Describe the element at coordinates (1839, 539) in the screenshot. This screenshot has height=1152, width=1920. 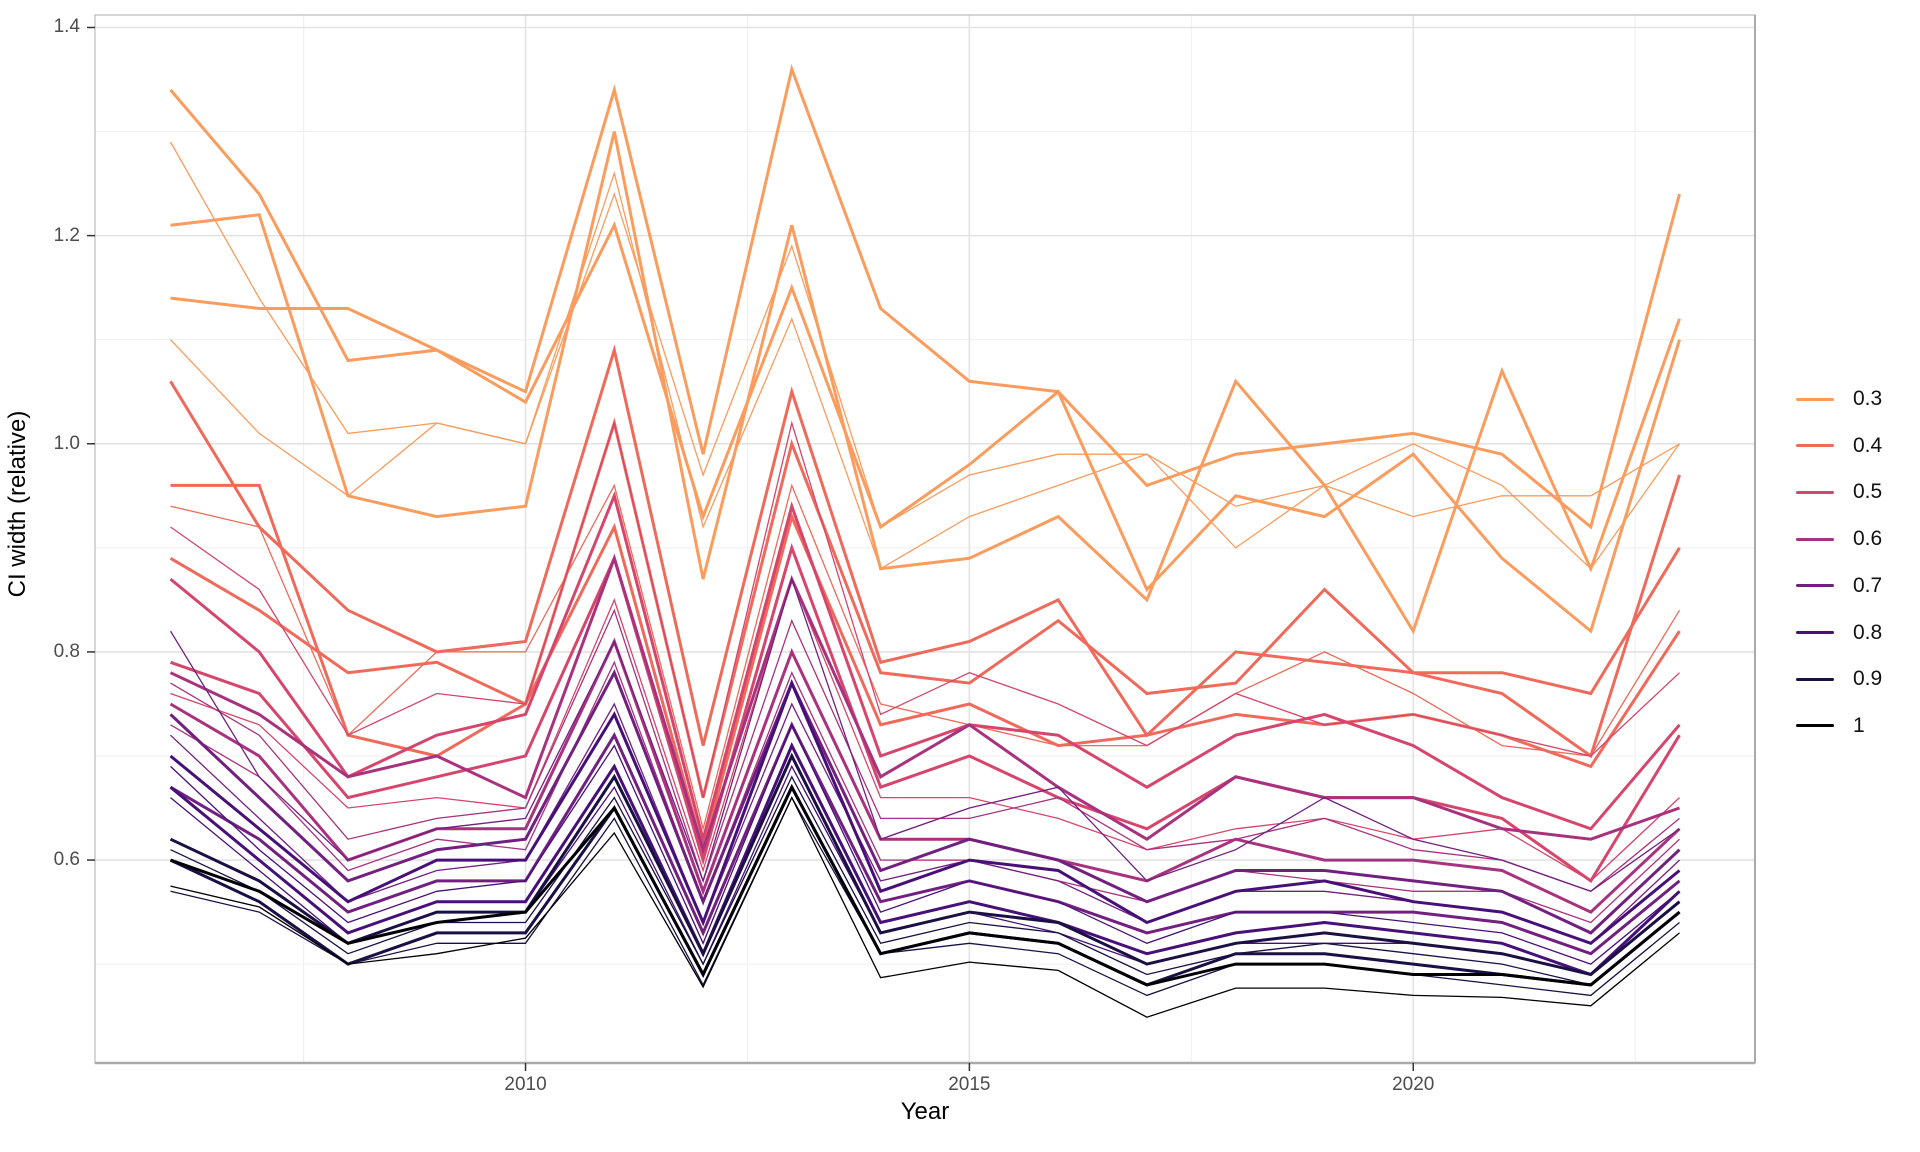
I see `legend-item-0.6: 0.6` at that location.